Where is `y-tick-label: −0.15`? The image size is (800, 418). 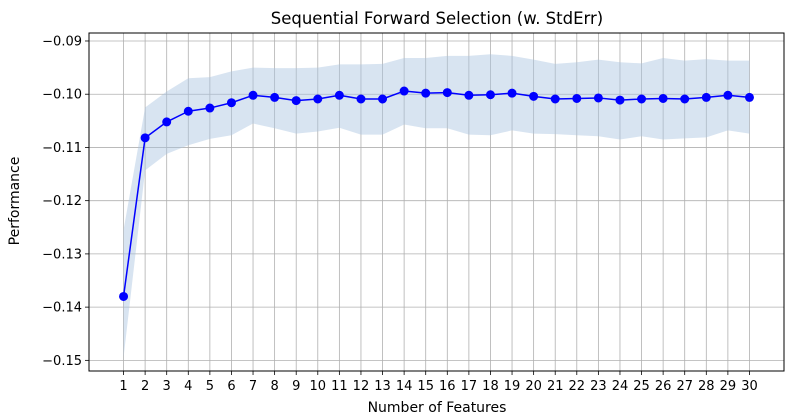 y-tick-label: −0.15 is located at coordinates (62, 361).